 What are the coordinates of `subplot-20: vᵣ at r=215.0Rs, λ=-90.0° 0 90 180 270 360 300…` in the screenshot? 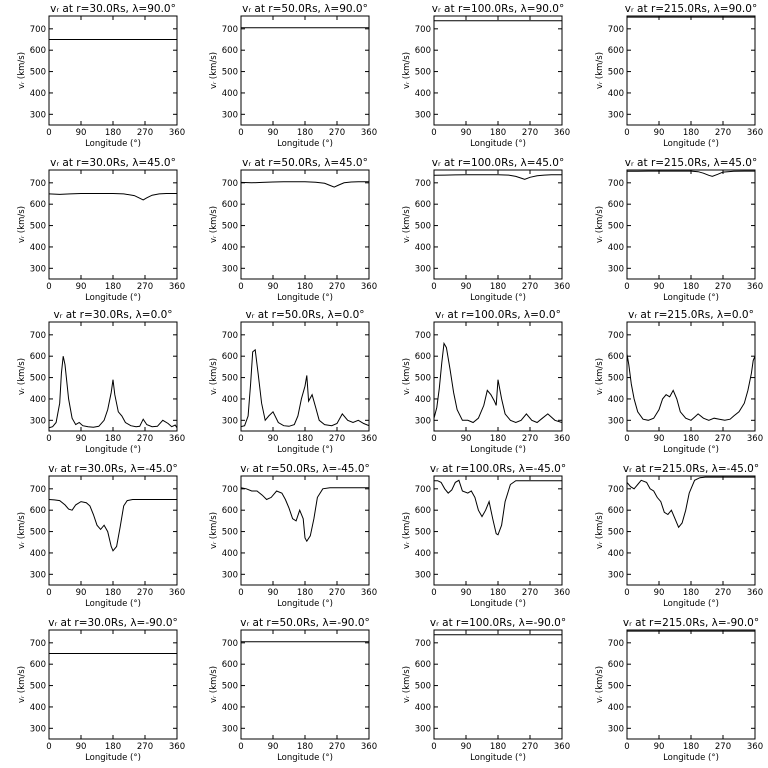 It's located at (679, 690).